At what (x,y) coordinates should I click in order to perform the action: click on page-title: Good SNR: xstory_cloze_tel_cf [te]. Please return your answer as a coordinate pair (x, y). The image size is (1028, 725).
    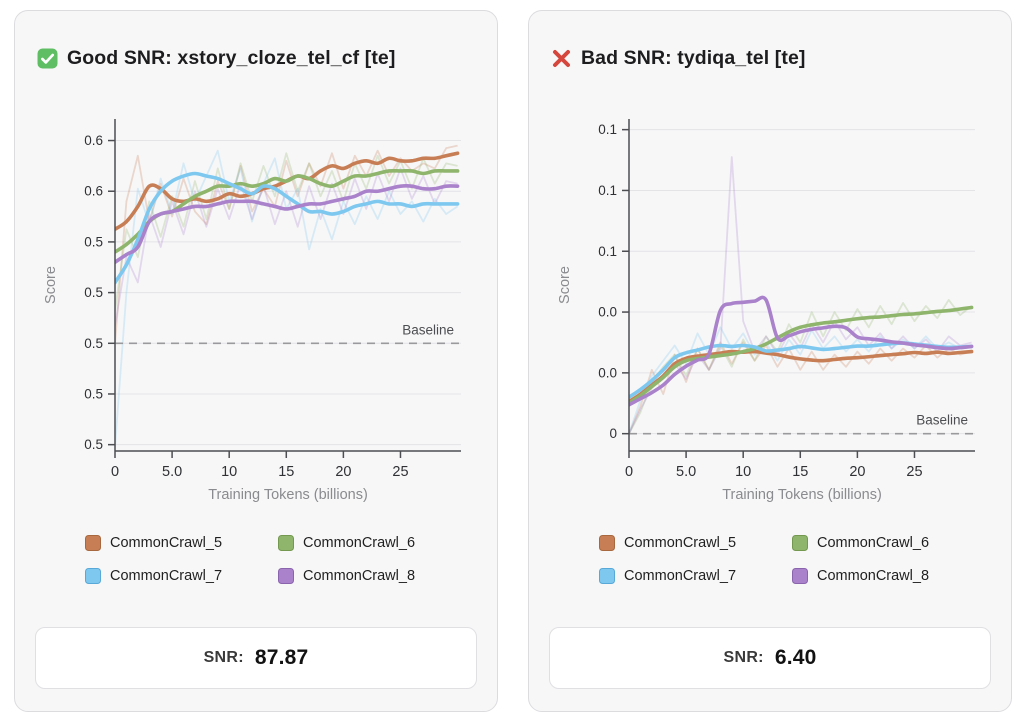
    Looking at the image, I should click on (231, 58).